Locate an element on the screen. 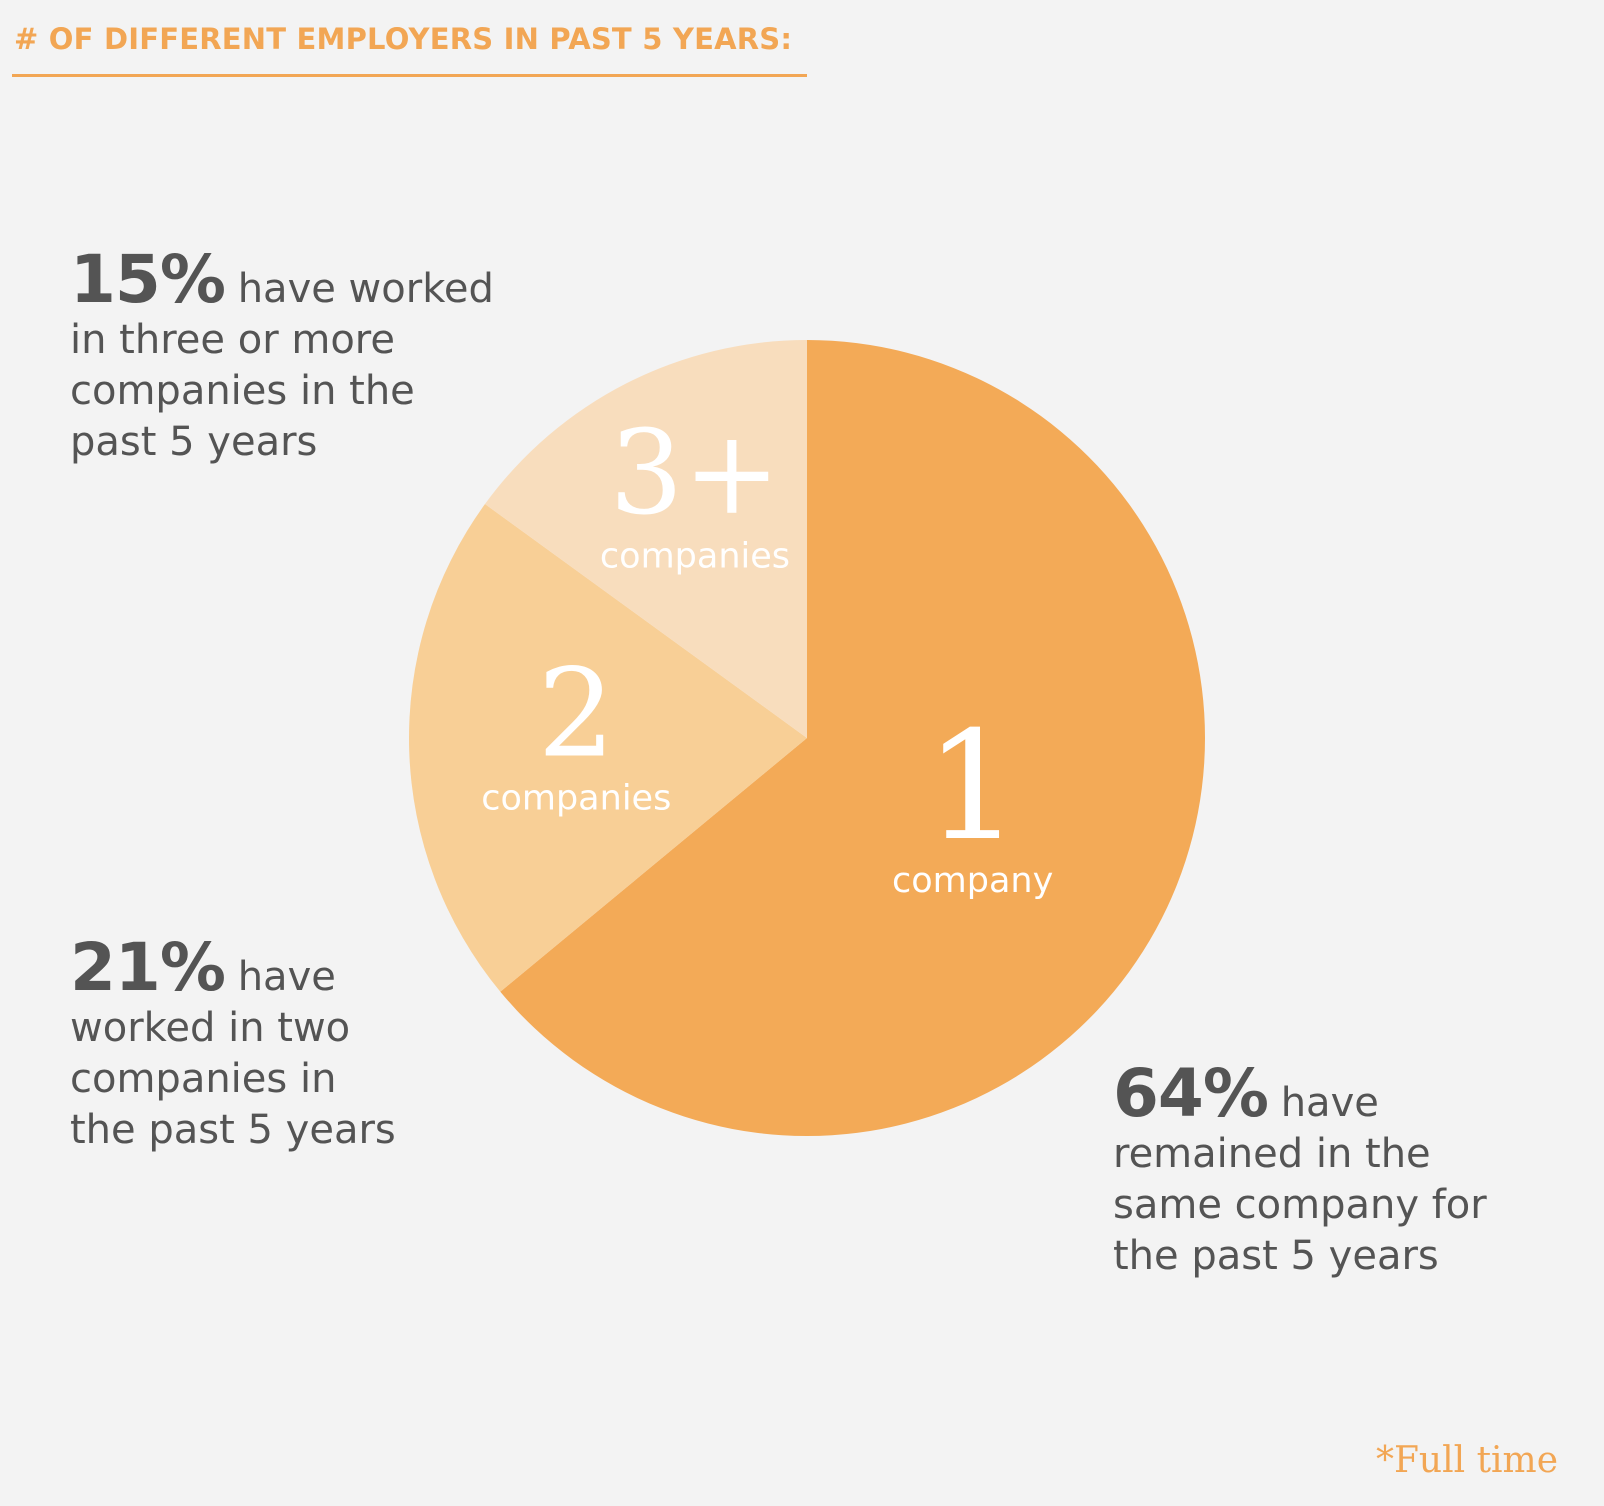 This screenshot has width=1604, height=1506. pie-slice-label: company is located at coordinates (972, 881).